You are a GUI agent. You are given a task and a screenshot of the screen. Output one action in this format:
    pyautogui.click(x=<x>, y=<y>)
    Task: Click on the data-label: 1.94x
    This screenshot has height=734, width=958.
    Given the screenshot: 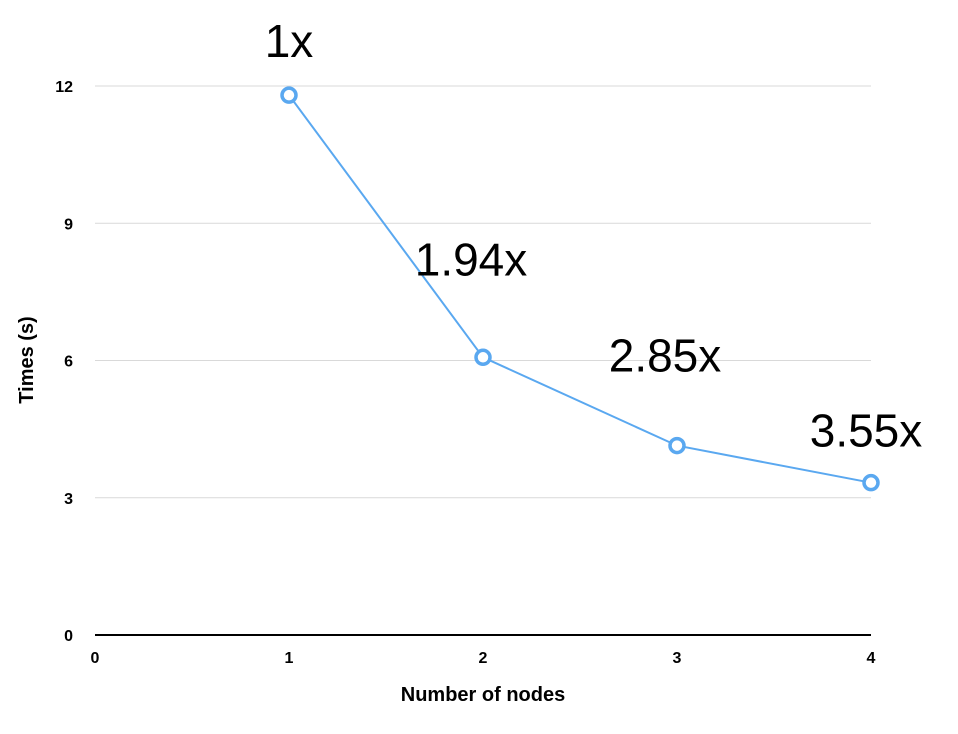 What is the action you would take?
    pyautogui.click(x=471, y=259)
    